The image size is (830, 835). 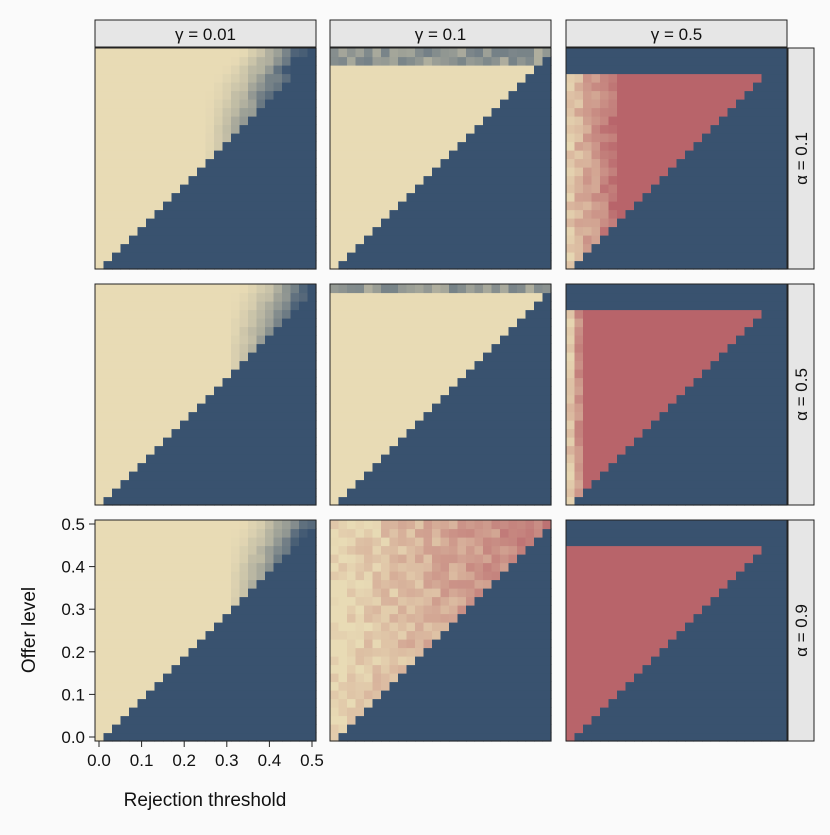 I want to click on panel-border, so click(x=205, y=630).